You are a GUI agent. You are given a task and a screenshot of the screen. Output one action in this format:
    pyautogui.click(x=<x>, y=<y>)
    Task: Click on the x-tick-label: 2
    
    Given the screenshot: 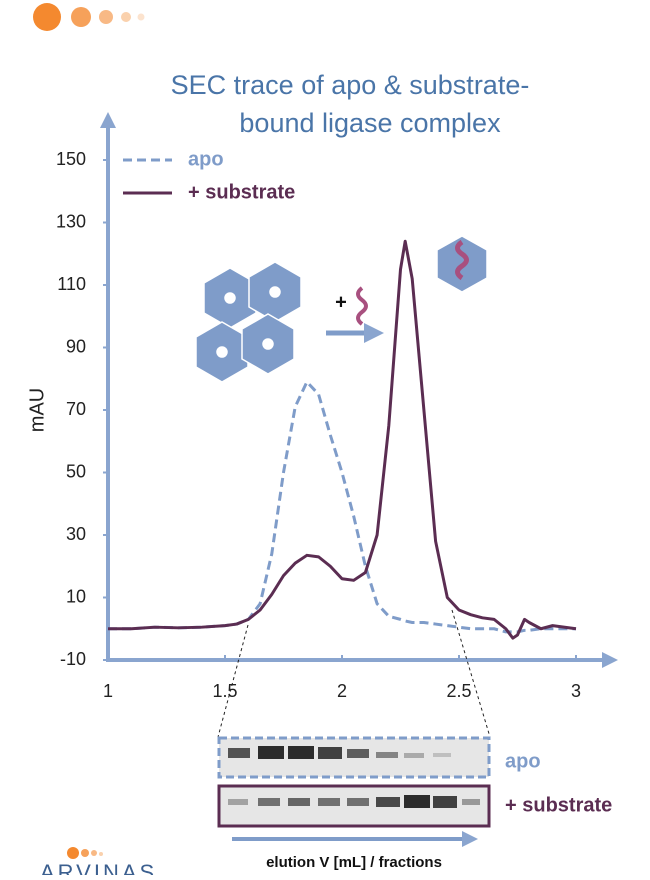 What is the action you would take?
    pyautogui.click(x=342, y=691)
    